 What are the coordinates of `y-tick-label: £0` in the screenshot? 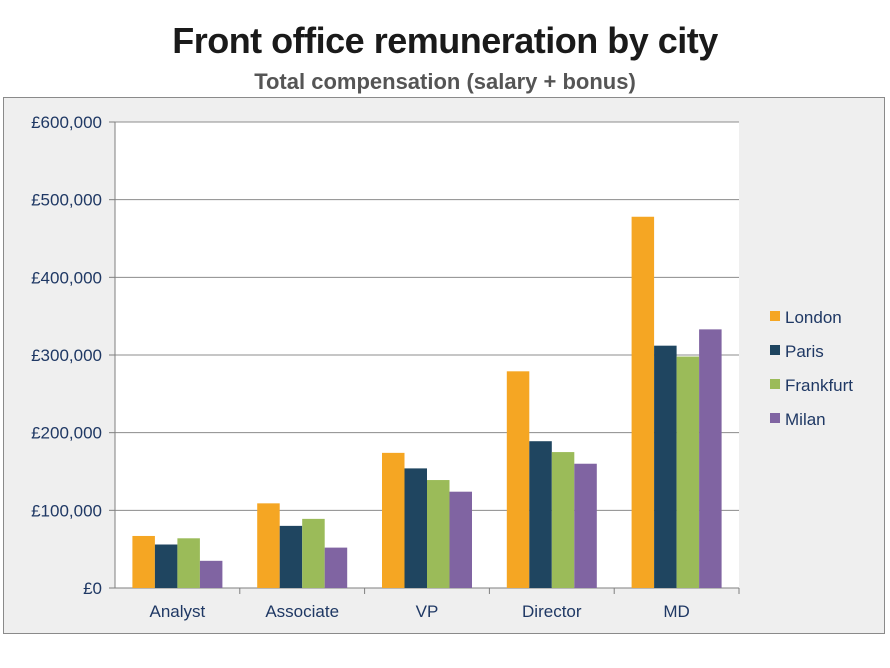 It's located at (92, 588).